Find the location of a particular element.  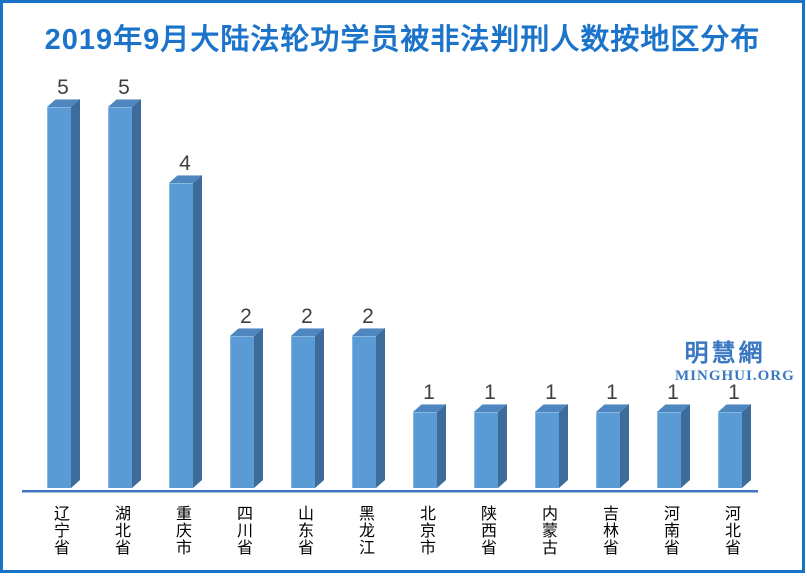

category-label: 辽宁省 is located at coordinates (59, 530).